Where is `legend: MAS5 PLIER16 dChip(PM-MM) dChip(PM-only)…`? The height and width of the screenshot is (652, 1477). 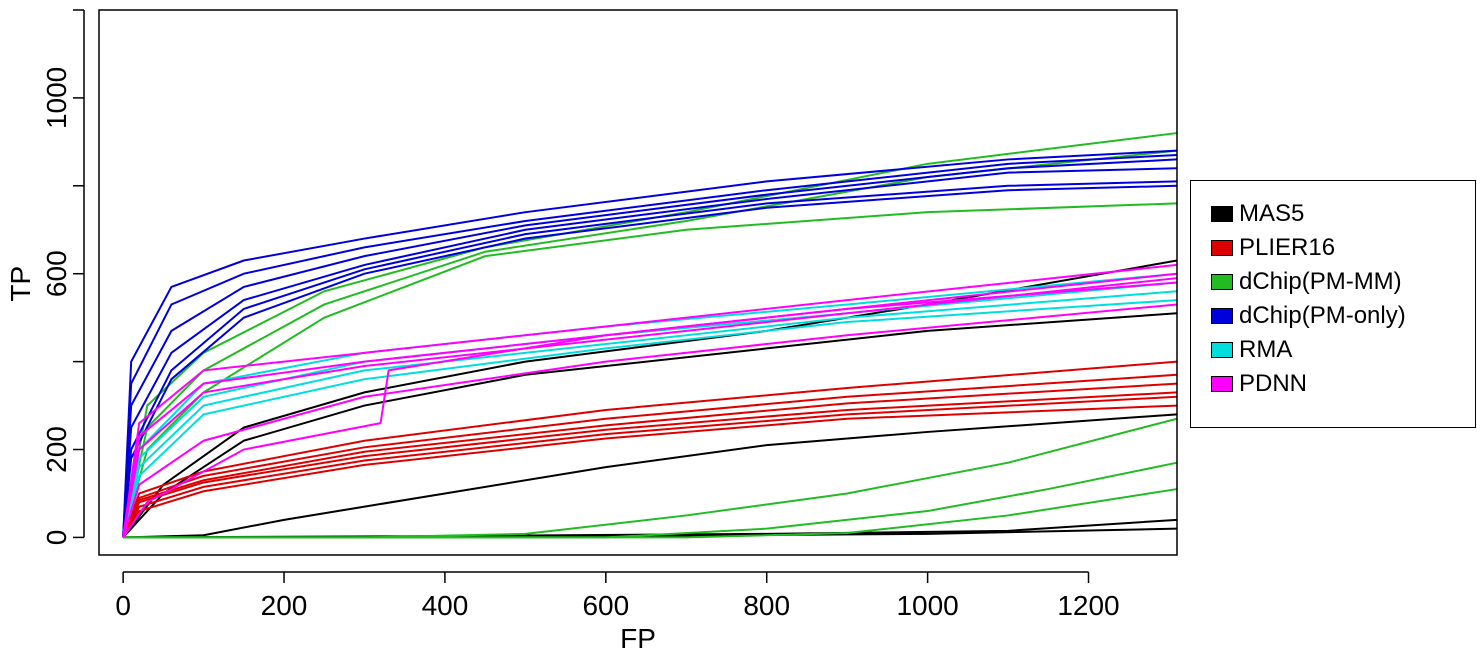 legend: MAS5 PLIER16 dChip(PM-MM) dChip(PM-only)… is located at coordinates (1333, 304).